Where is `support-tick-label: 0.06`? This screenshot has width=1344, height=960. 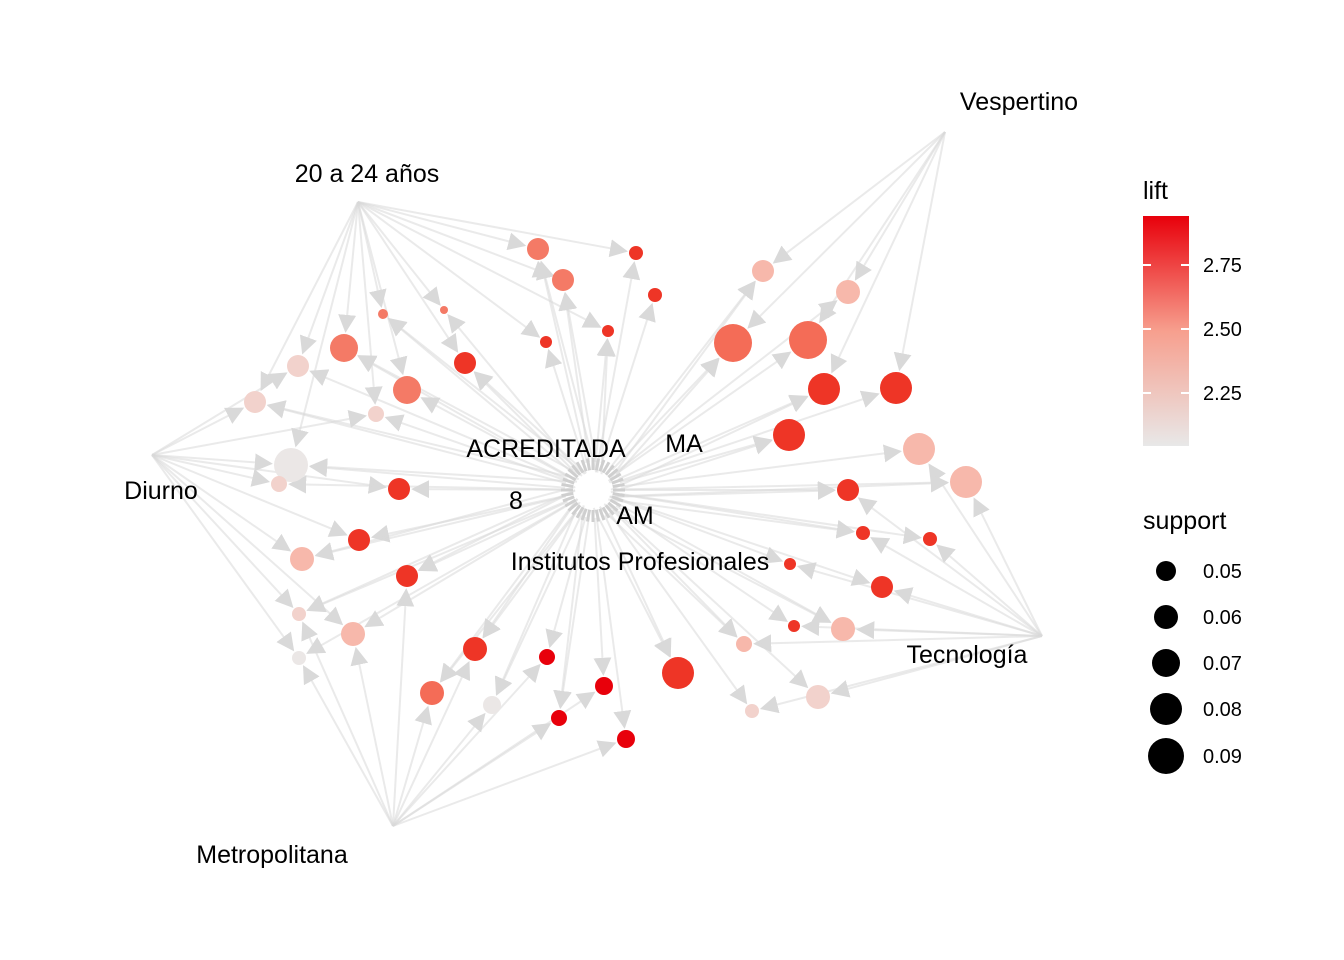
support-tick-label: 0.06 is located at coordinates (1222, 618).